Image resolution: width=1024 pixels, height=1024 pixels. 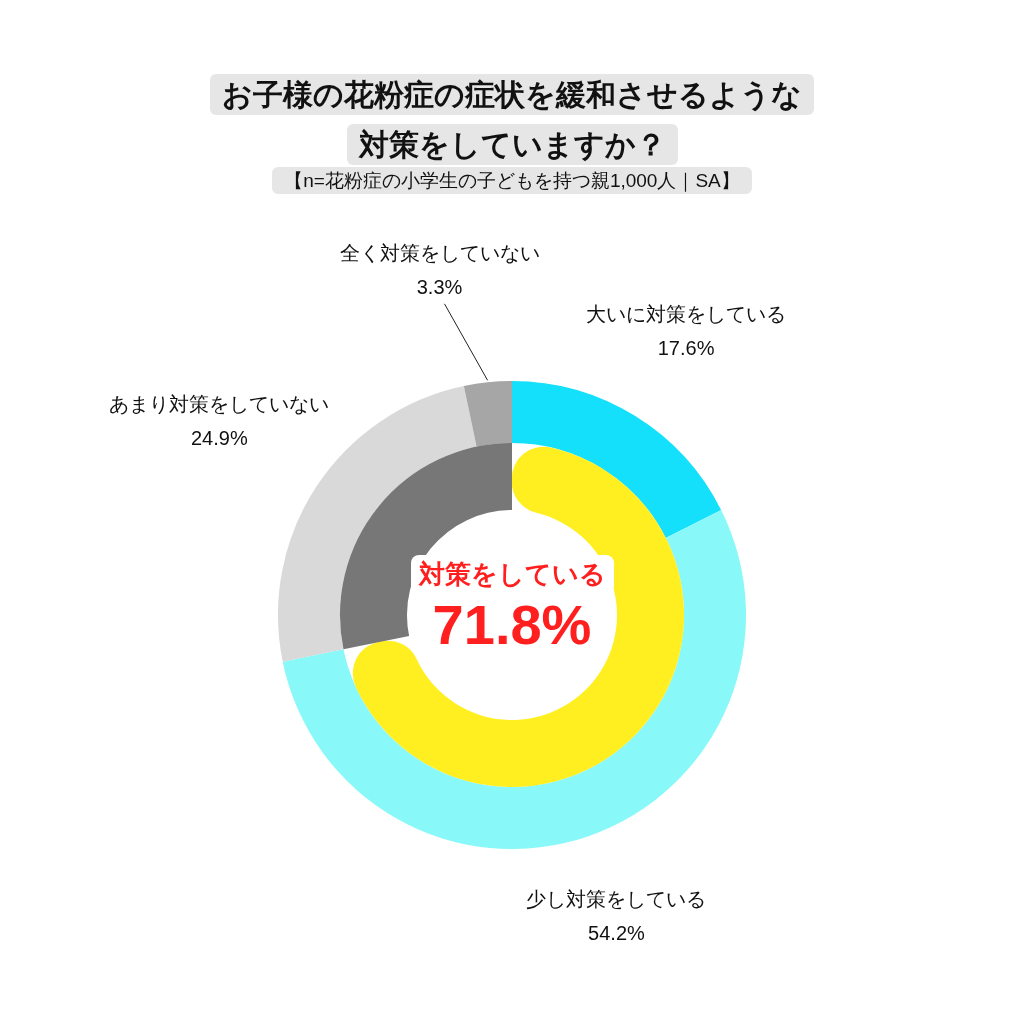 What do you see at coordinates (439, 287) in the screenshot?
I see `data-label: 3.3%` at bounding box center [439, 287].